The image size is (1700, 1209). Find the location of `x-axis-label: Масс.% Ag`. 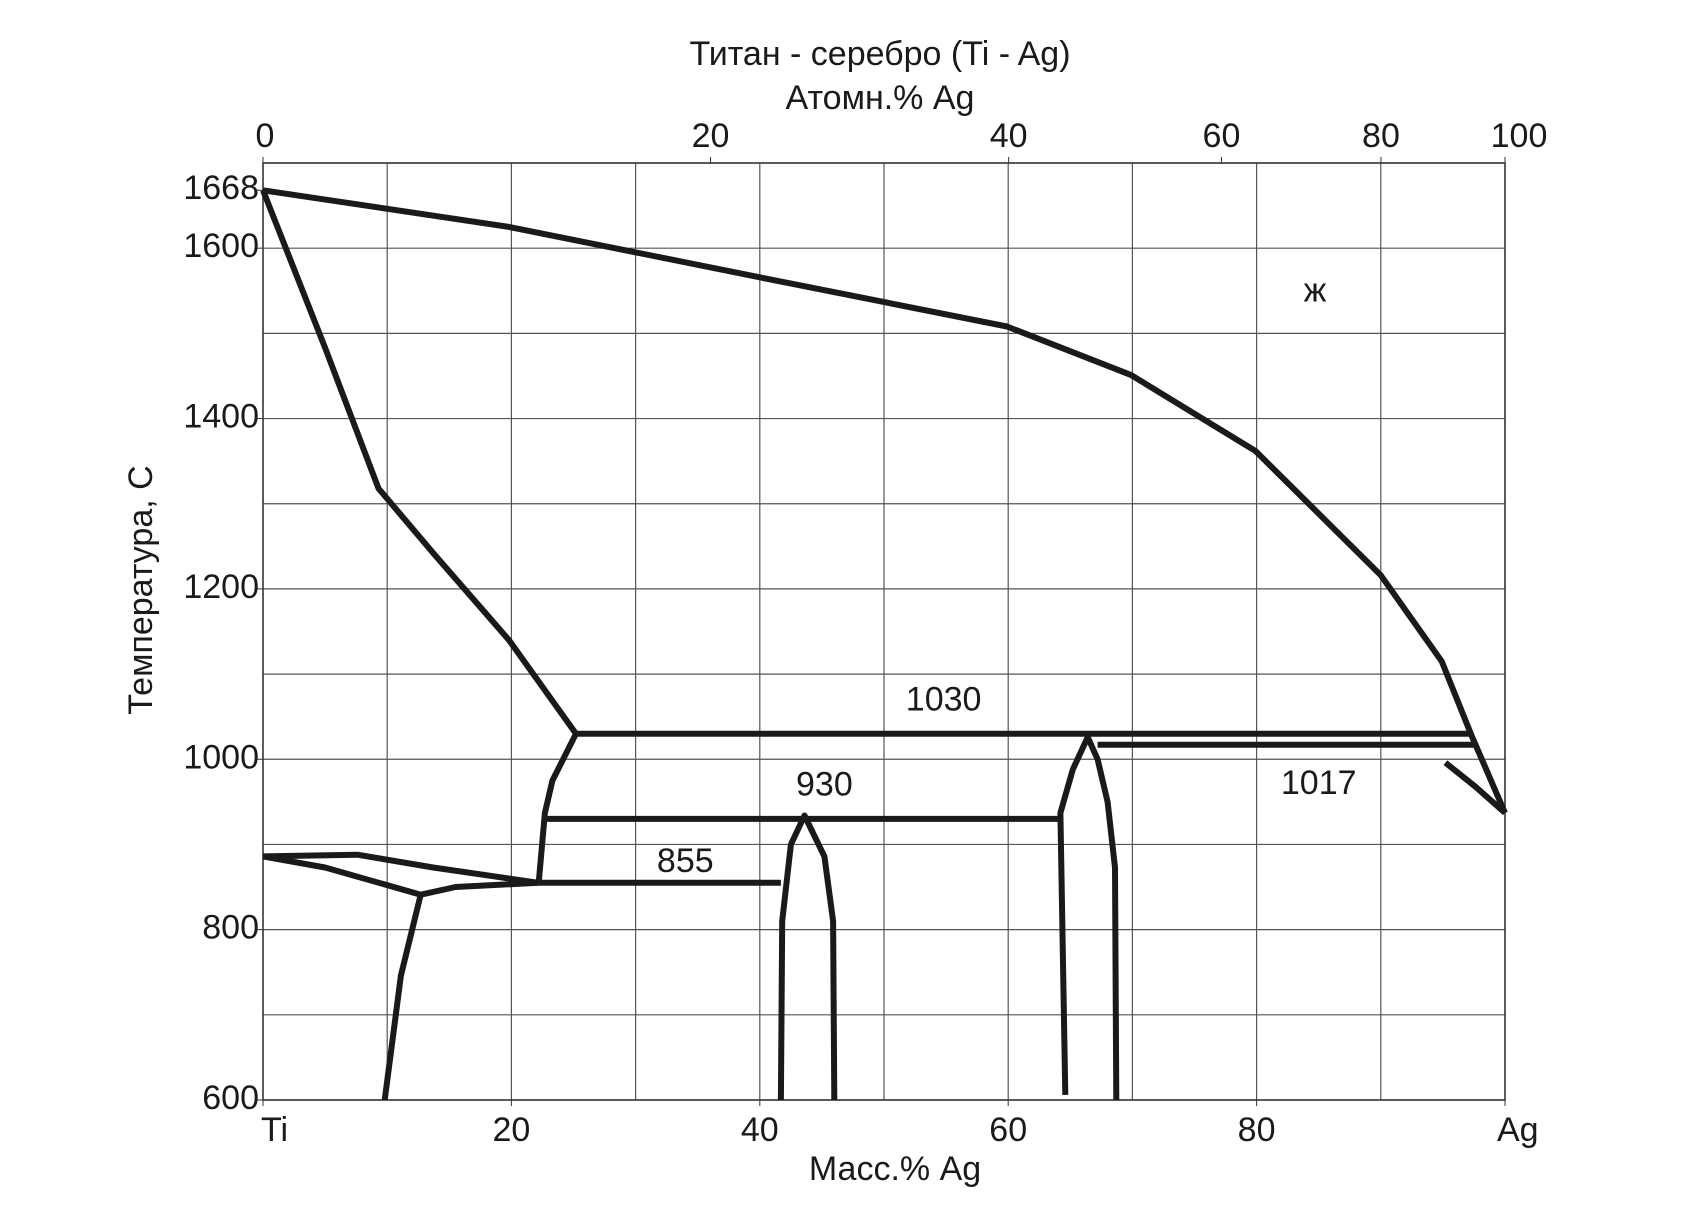

x-axis-label: Масс.% Ag is located at coordinates (895, 1169).